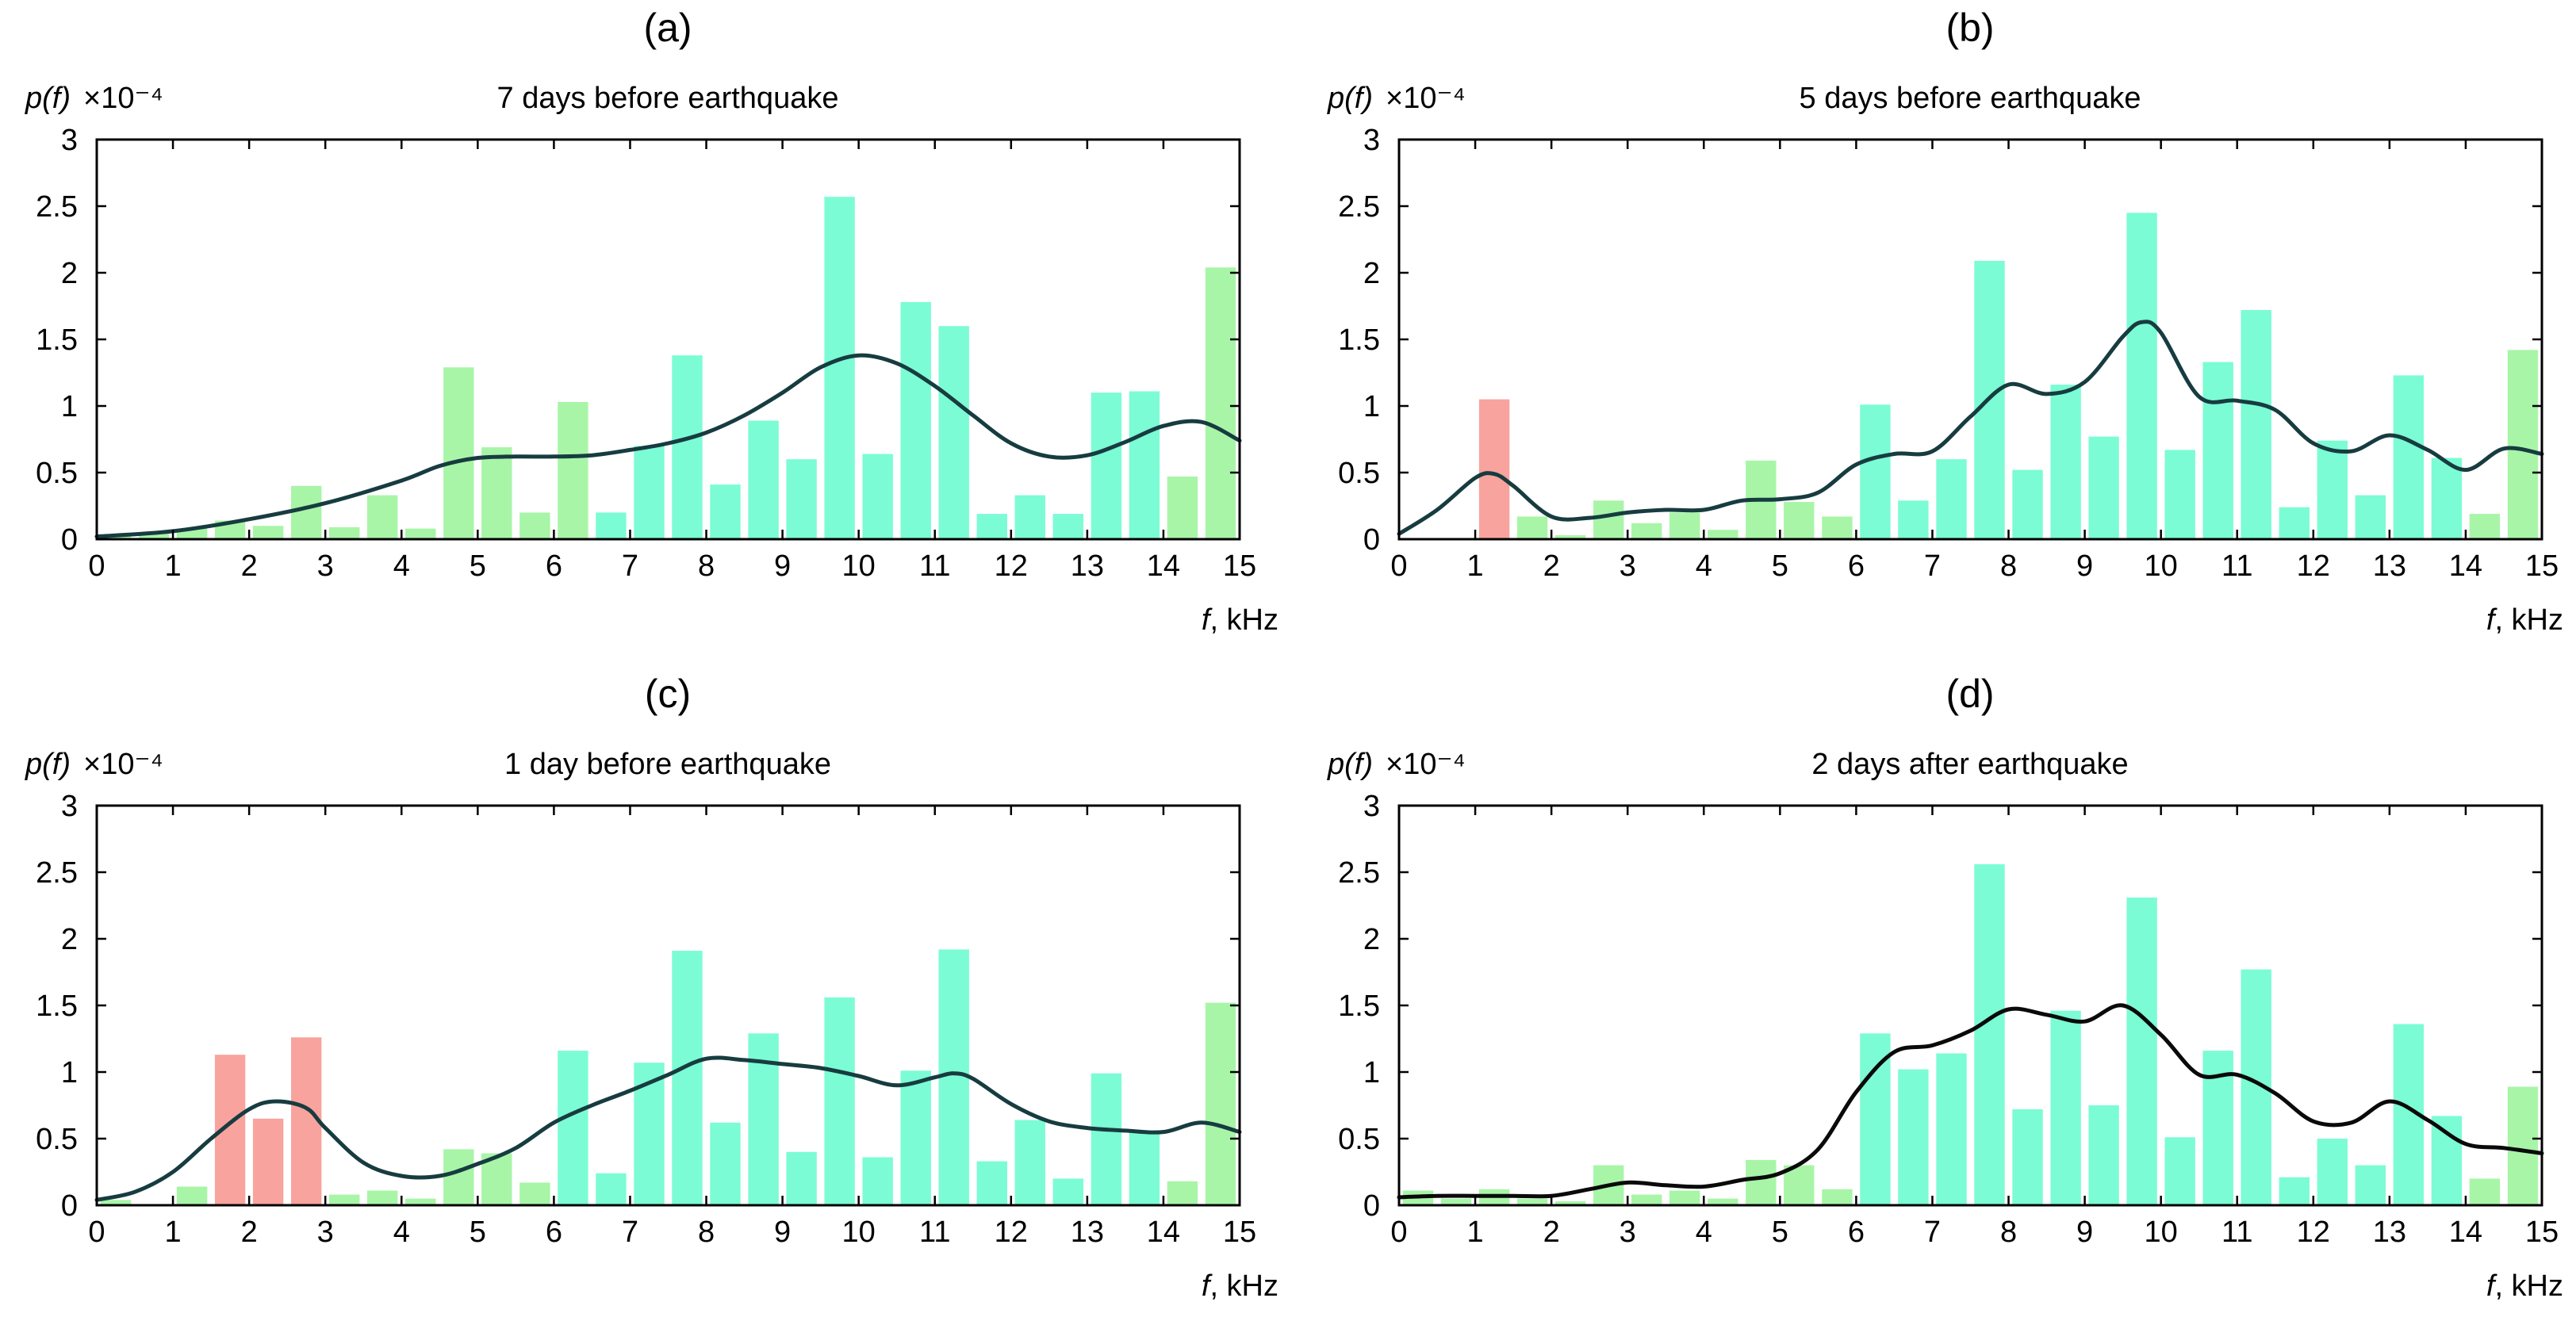 The width and height of the screenshot is (2576, 1321). Describe the element at coordinates (1628, 1232) in the screenshot. I see `x-tick-label: 3` at that location.